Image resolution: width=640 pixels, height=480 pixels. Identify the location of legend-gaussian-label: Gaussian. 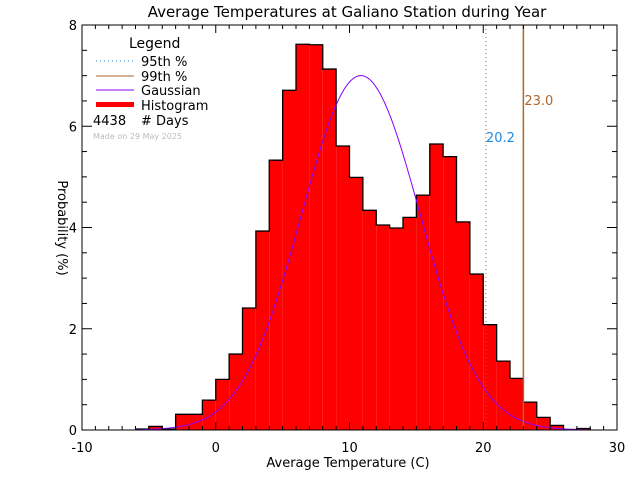
(171, 91).